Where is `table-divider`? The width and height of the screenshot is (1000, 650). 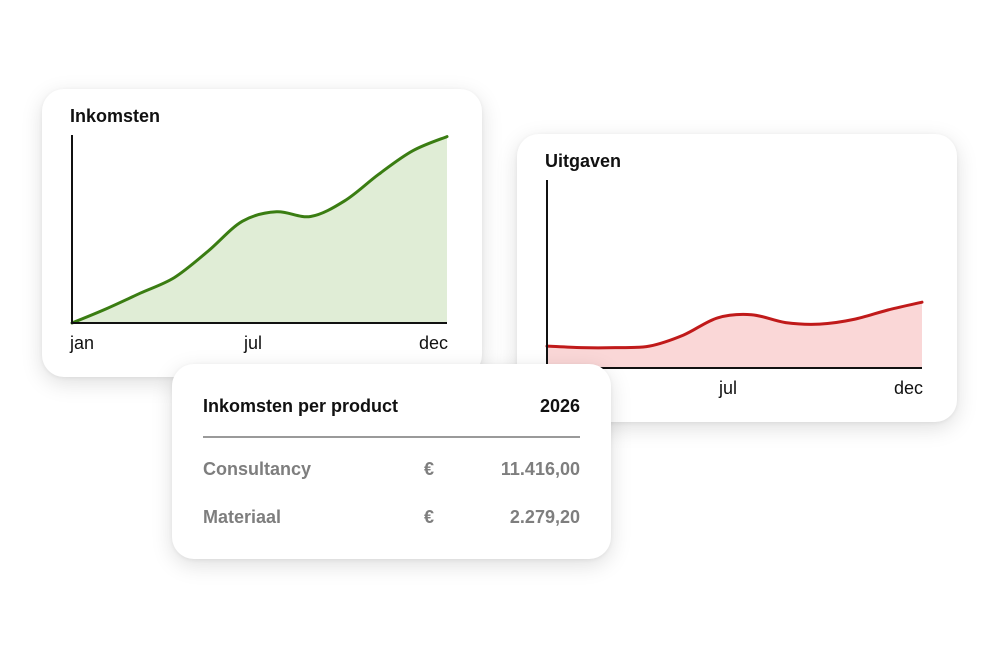 table-divider is located at coordinates (391, 437).